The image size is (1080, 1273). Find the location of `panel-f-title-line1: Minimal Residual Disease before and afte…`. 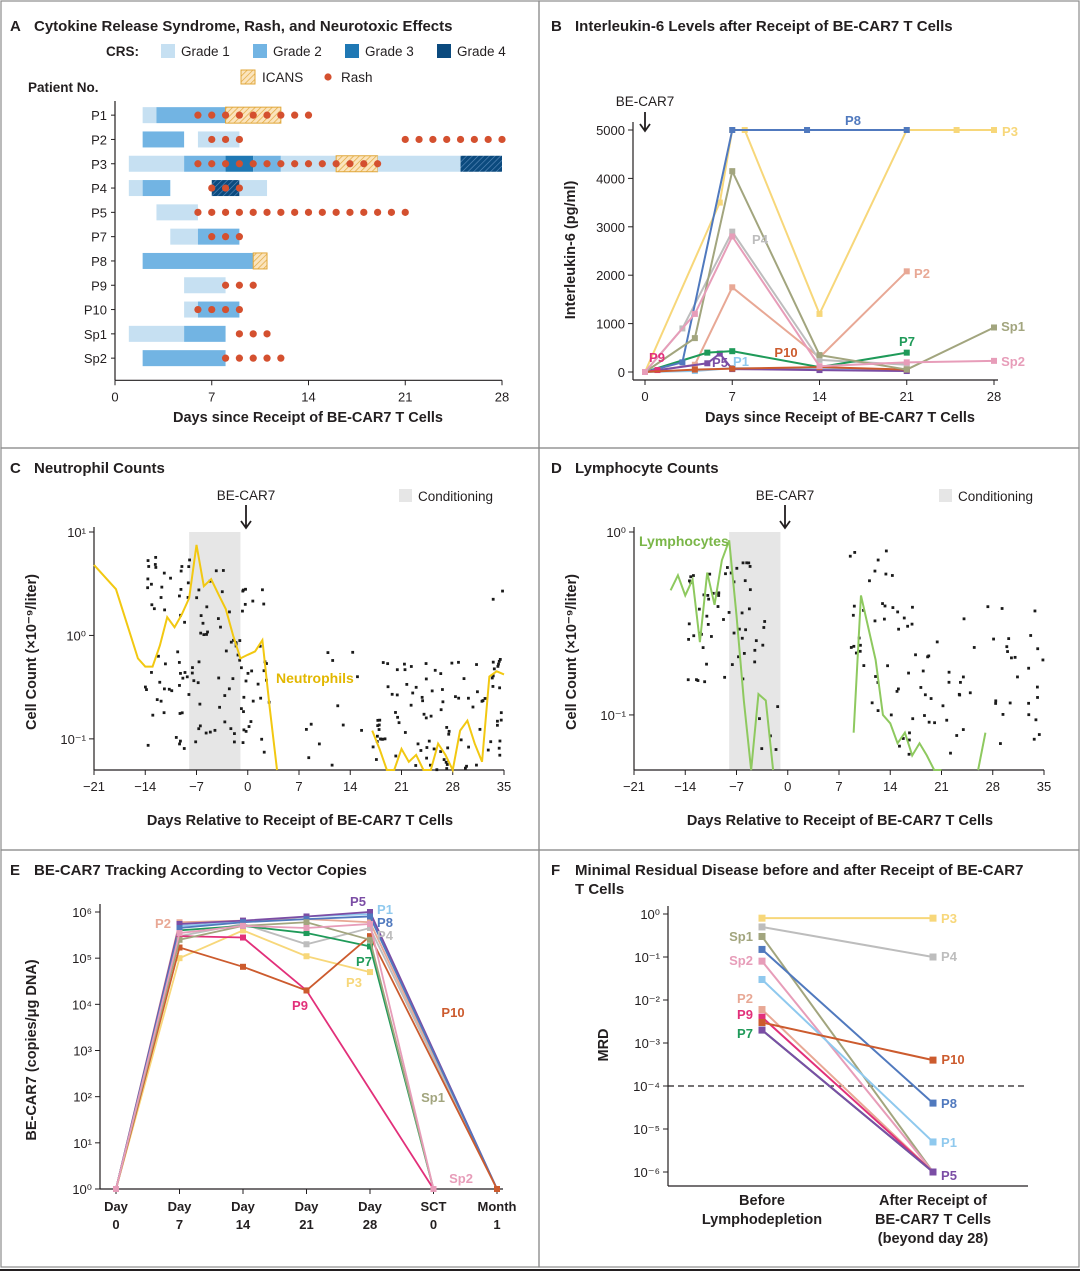

panel-f-title-line1: Minimal Residual Disease before and afte… is located at coordinates (799, 870).